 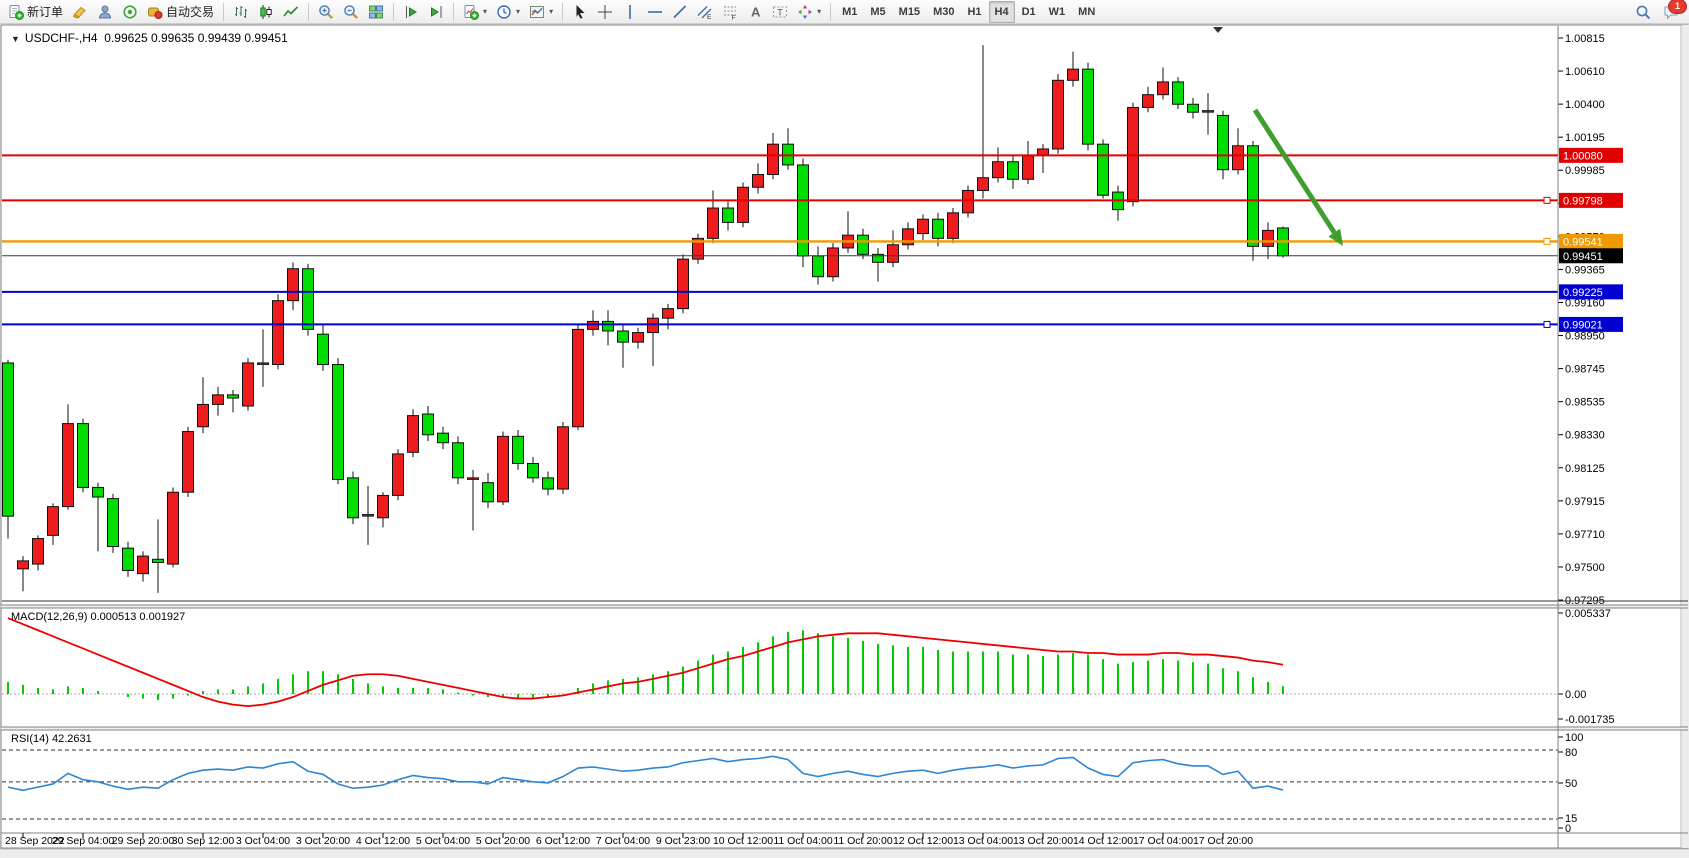 I want to click on timeframe-button-m30: M30, so click(x=944, y=11).